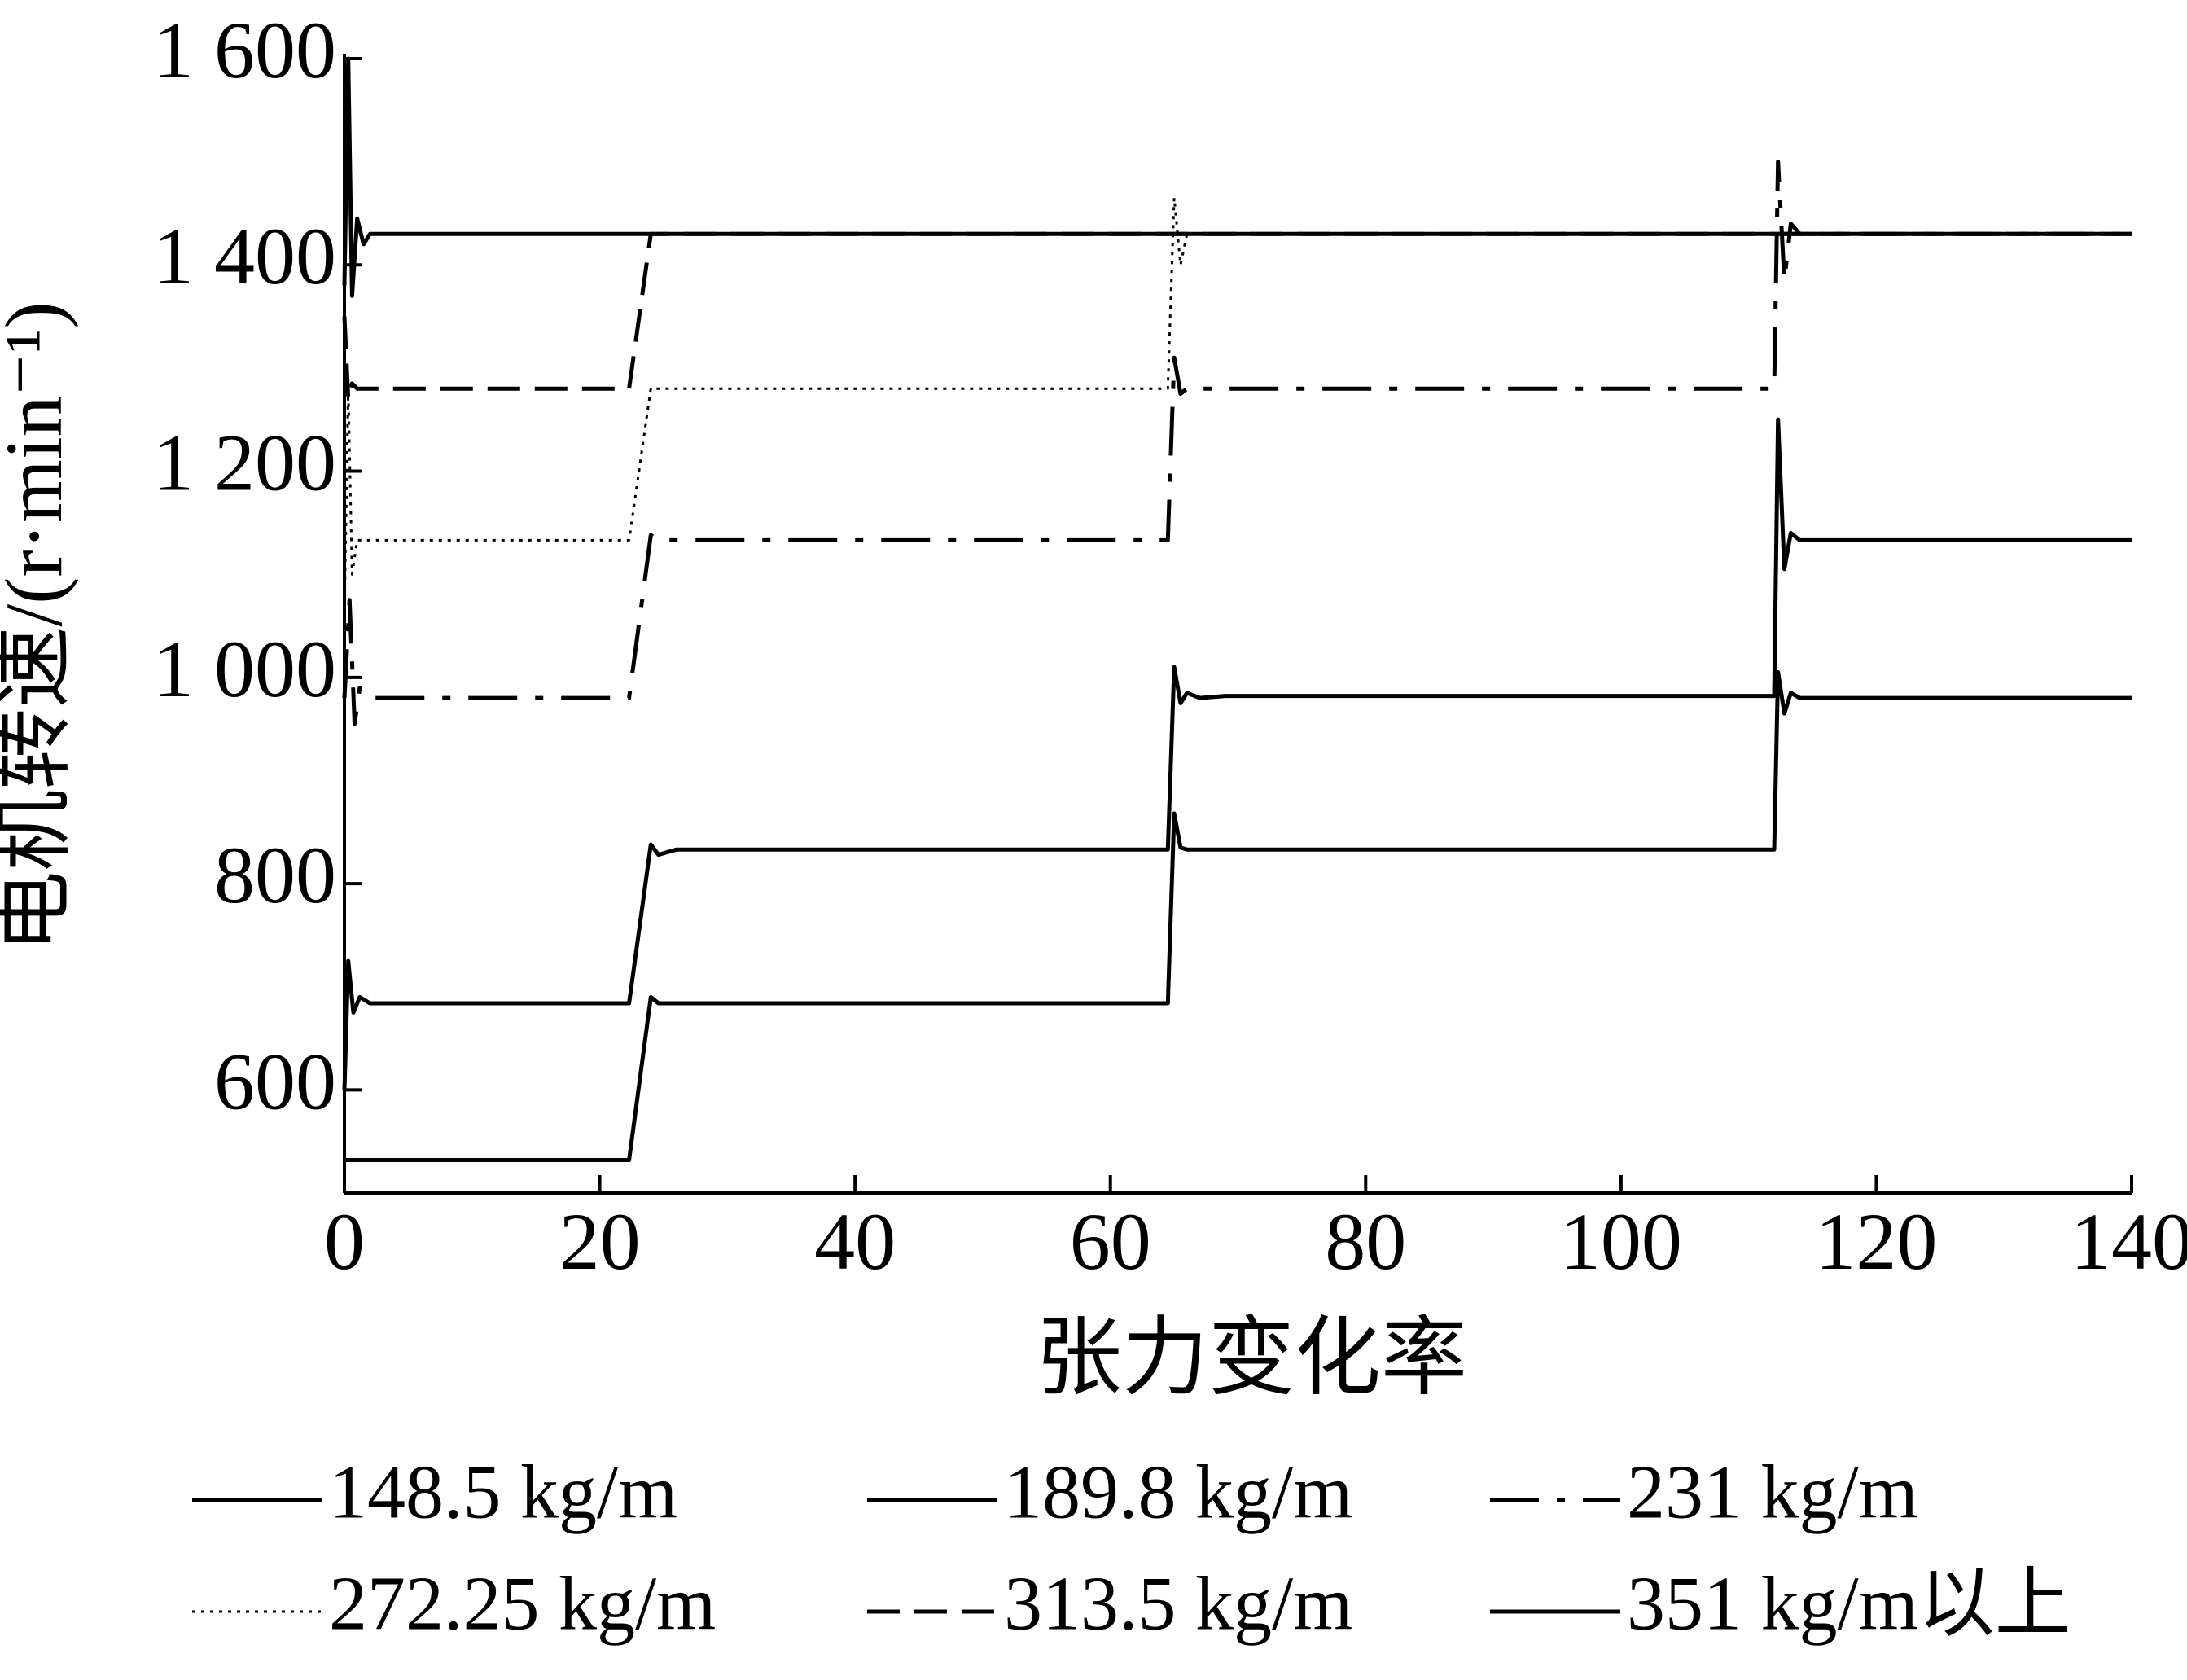 This screenshot has width=2187, height=1680. Describe the element at coordinates (39, 626) in the screenshot. I see `y-axis-label: 电机转速/(r·min⁻¹)` at that location.